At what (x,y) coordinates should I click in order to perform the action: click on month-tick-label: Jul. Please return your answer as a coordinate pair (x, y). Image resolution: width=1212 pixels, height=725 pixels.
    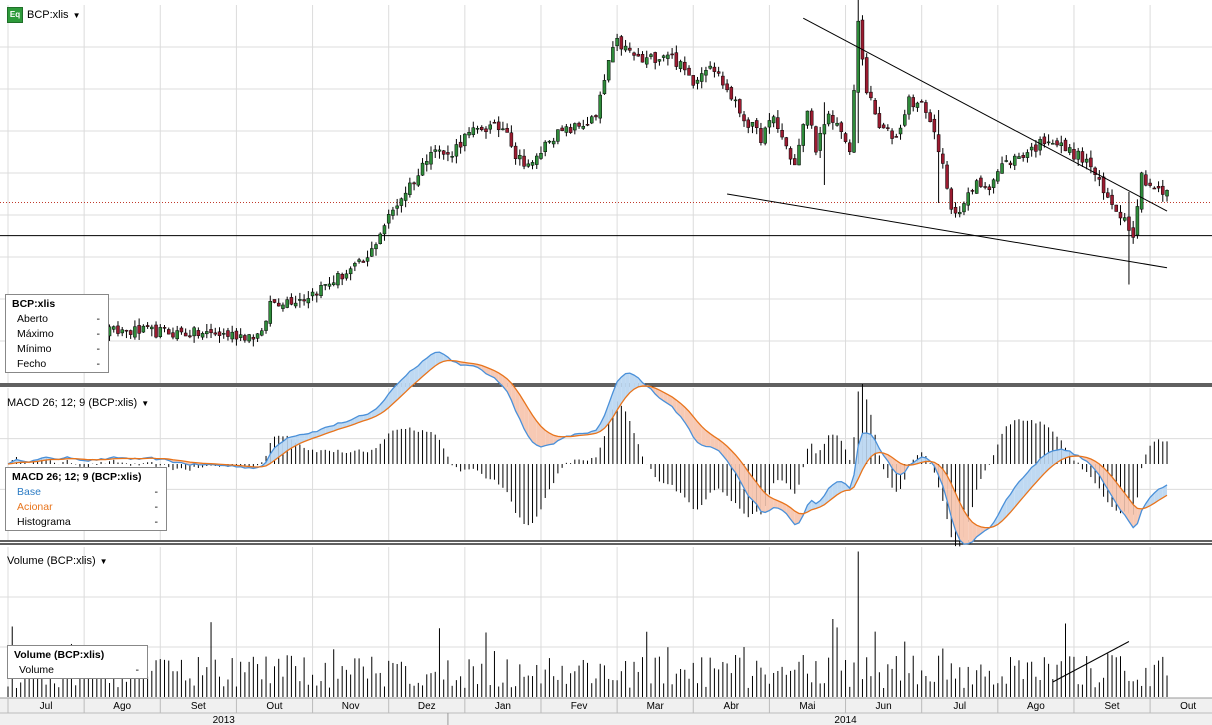
    Looking at the image, I should click on (959, 706).